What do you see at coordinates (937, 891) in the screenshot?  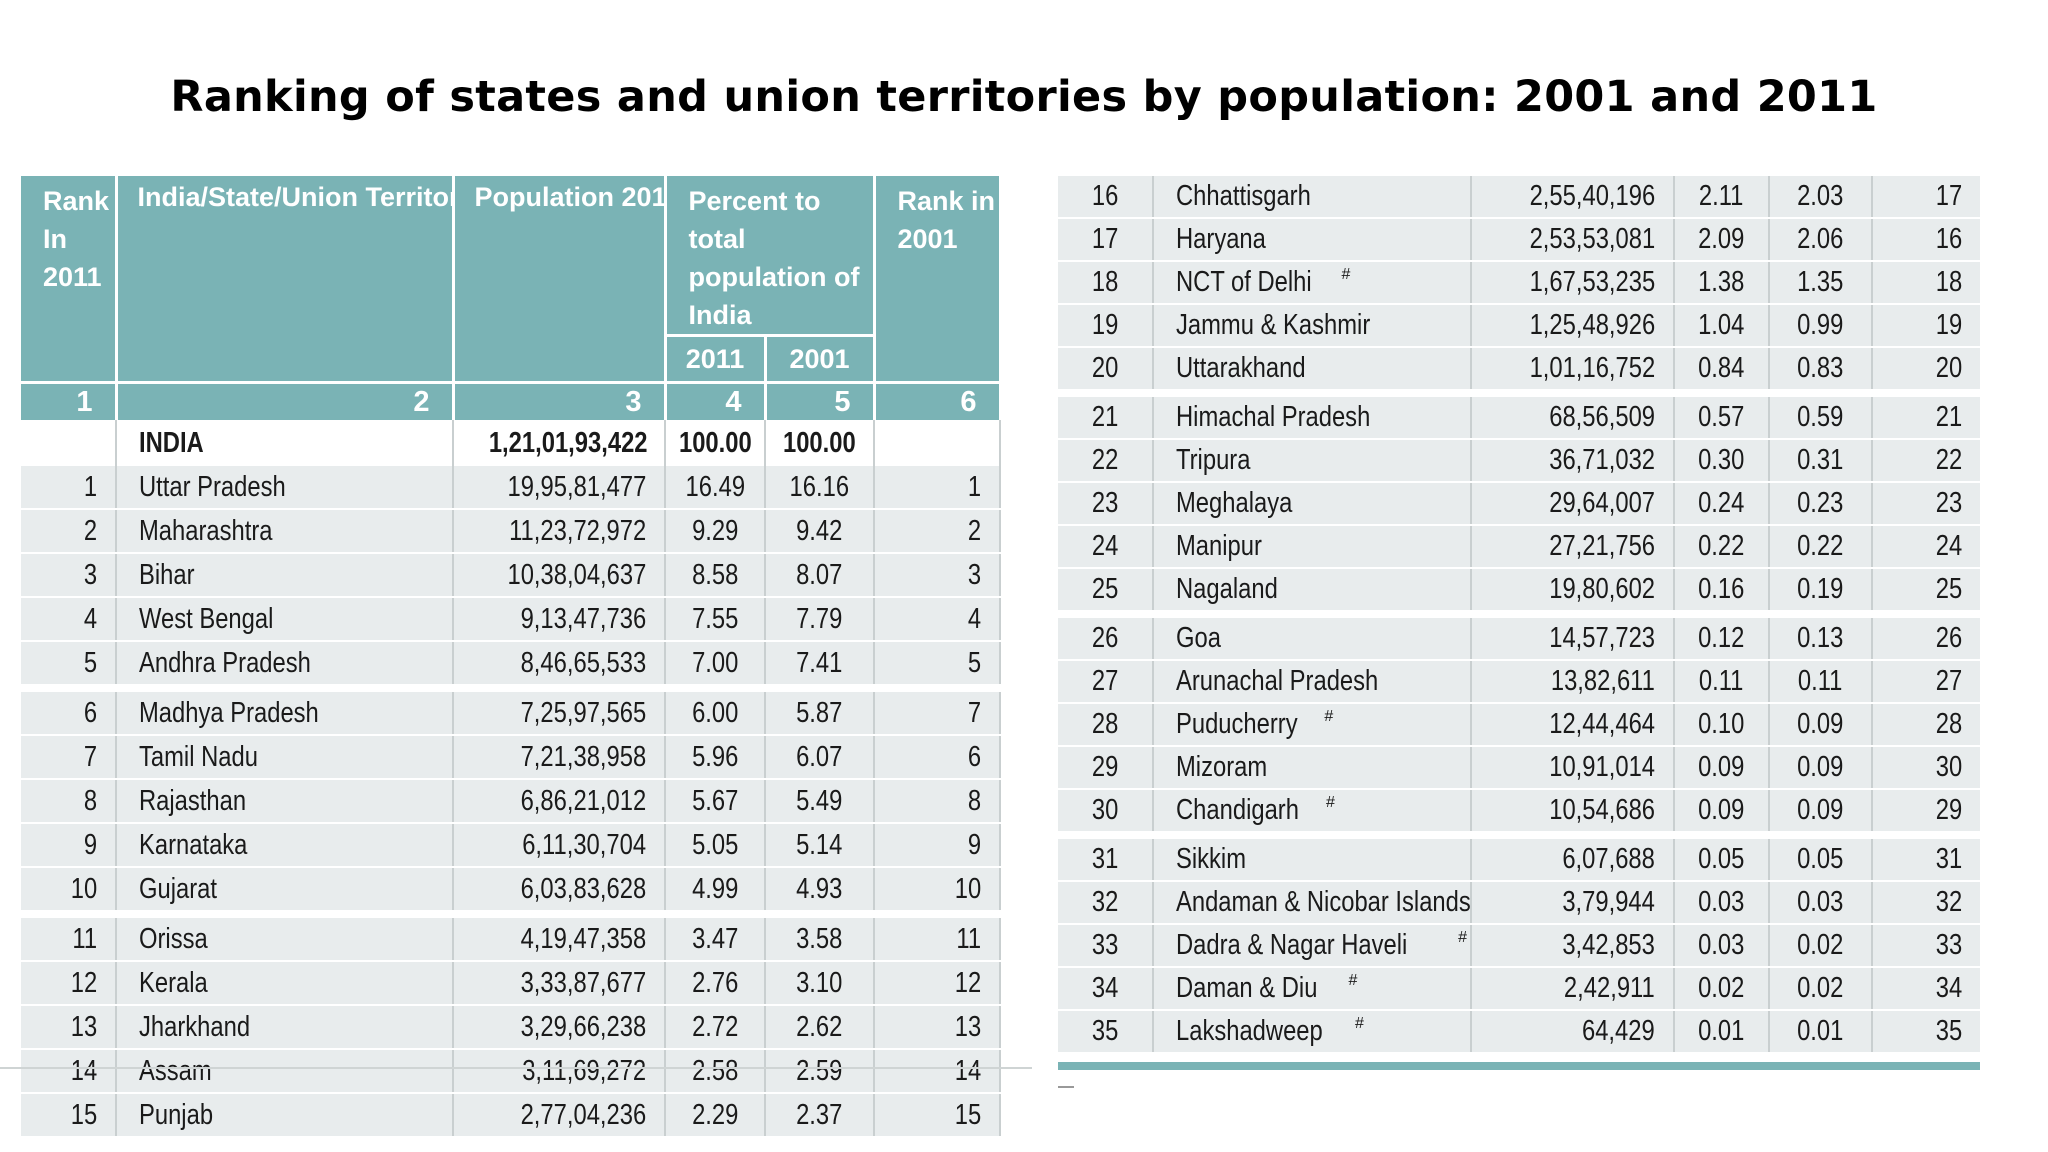 I see `rank-2001-cell: 10` at bounding box center [937, 891].